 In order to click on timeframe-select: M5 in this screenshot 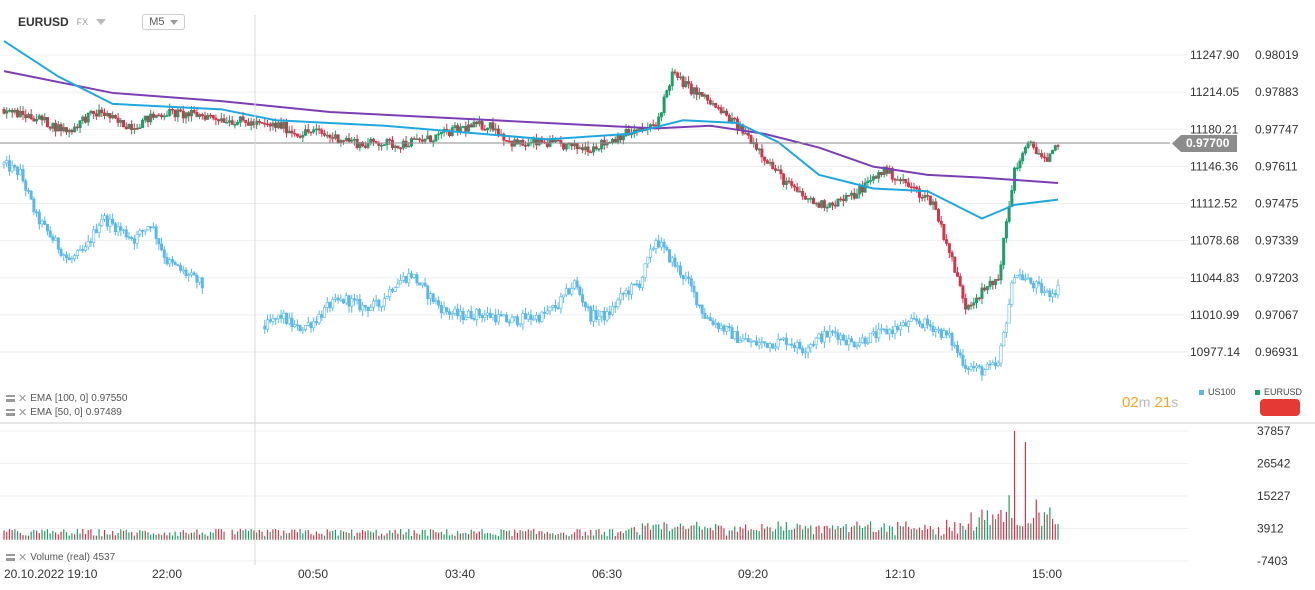, I will do `click(164, 22)`.